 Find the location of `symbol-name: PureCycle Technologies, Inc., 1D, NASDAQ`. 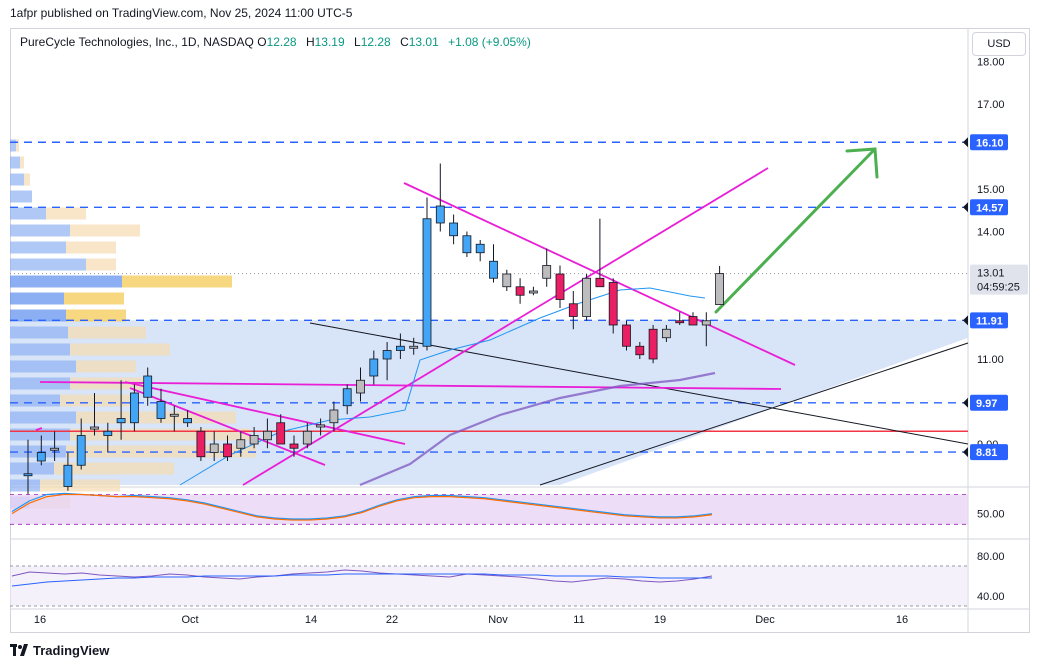

symbol-name: PureCycle Technologies, Inc., 1D, NASDAQ is located at coordinates (137, 42).